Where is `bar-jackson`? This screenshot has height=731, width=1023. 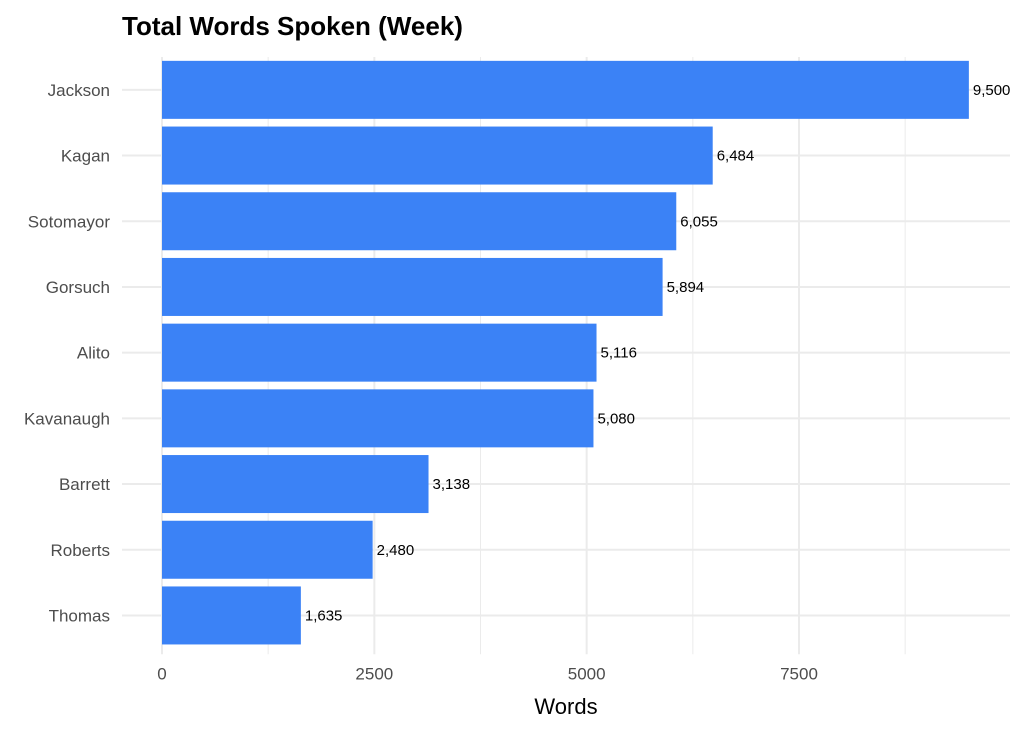
bar-jackson is located at coordinates (565, 89).